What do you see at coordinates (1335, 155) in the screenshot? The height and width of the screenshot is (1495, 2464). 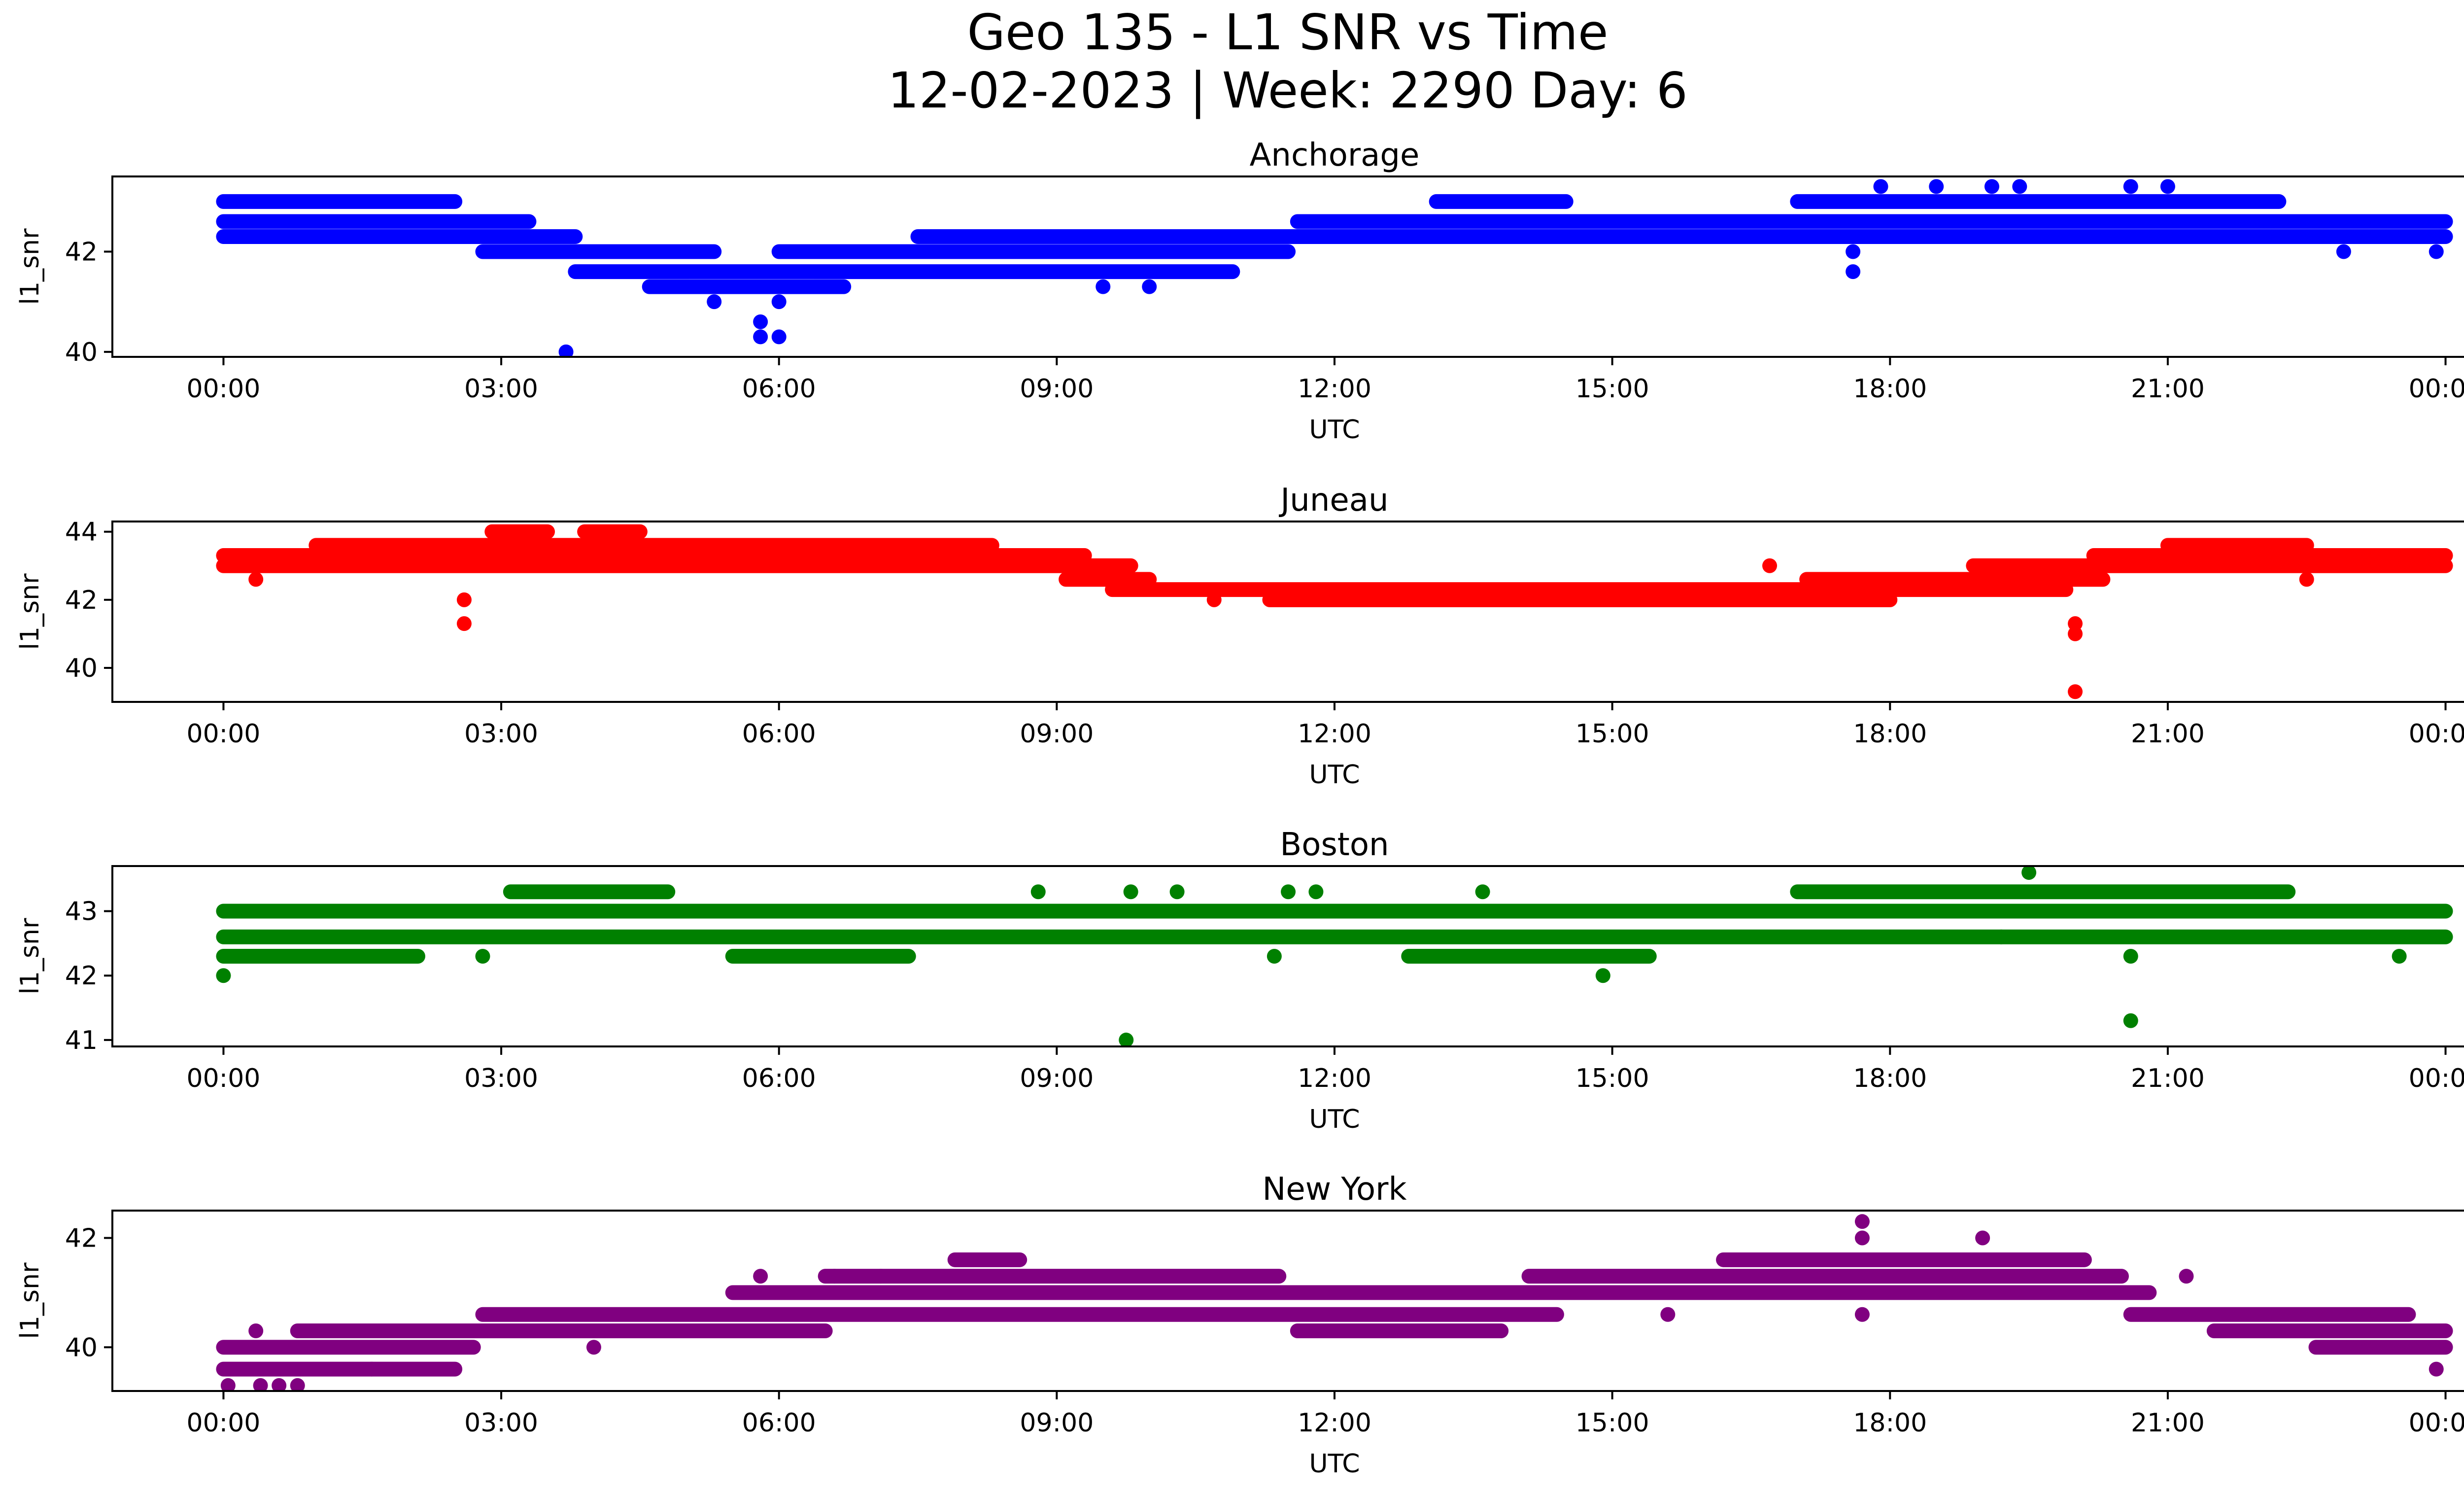 I see `panel-title: Anchorage` at bounding box center [1335, 155].